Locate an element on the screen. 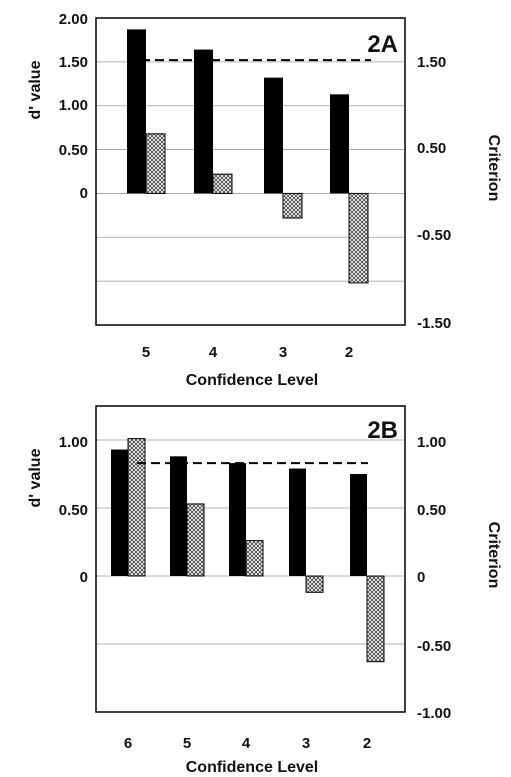 This screenshot has width=511, height=777. y-tick-left-2a: 1.50 is located at coordinates (73, 62).